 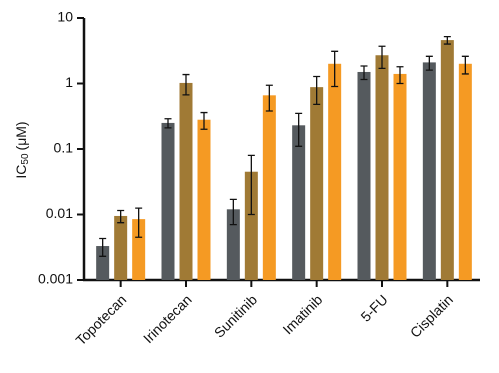 I want to click on y-tick-label: 10, so click(x=65, y=17).